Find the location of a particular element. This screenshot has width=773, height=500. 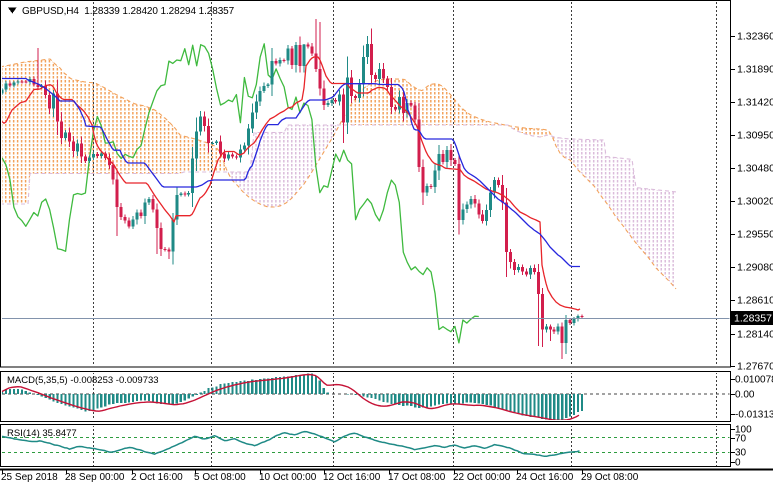

svg-text: 17 Oct 08:00 is located at coordinates (417, 477).